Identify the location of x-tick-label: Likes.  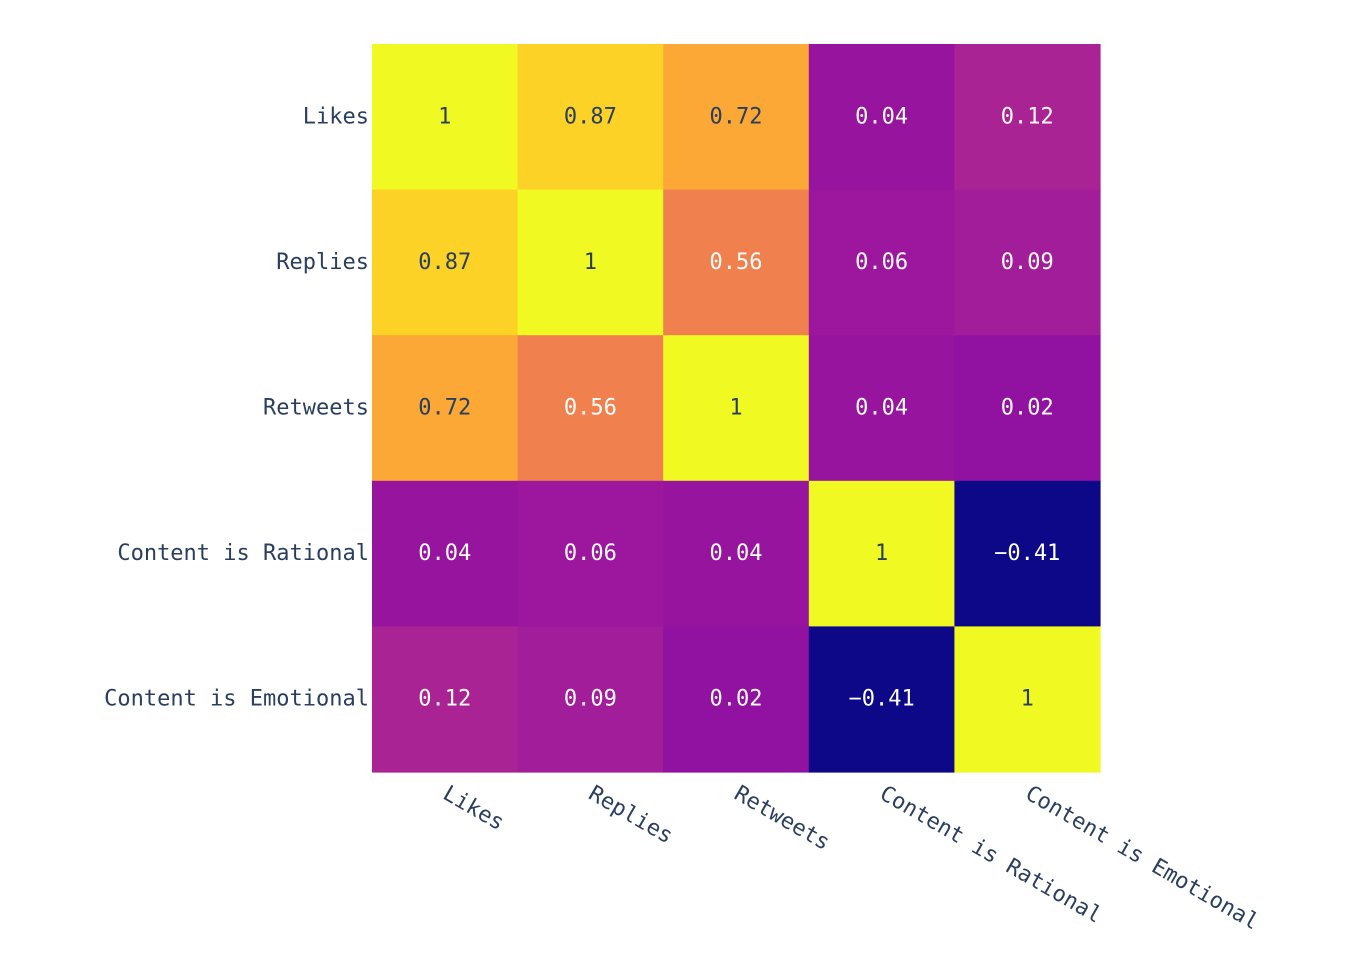
(474, 808).